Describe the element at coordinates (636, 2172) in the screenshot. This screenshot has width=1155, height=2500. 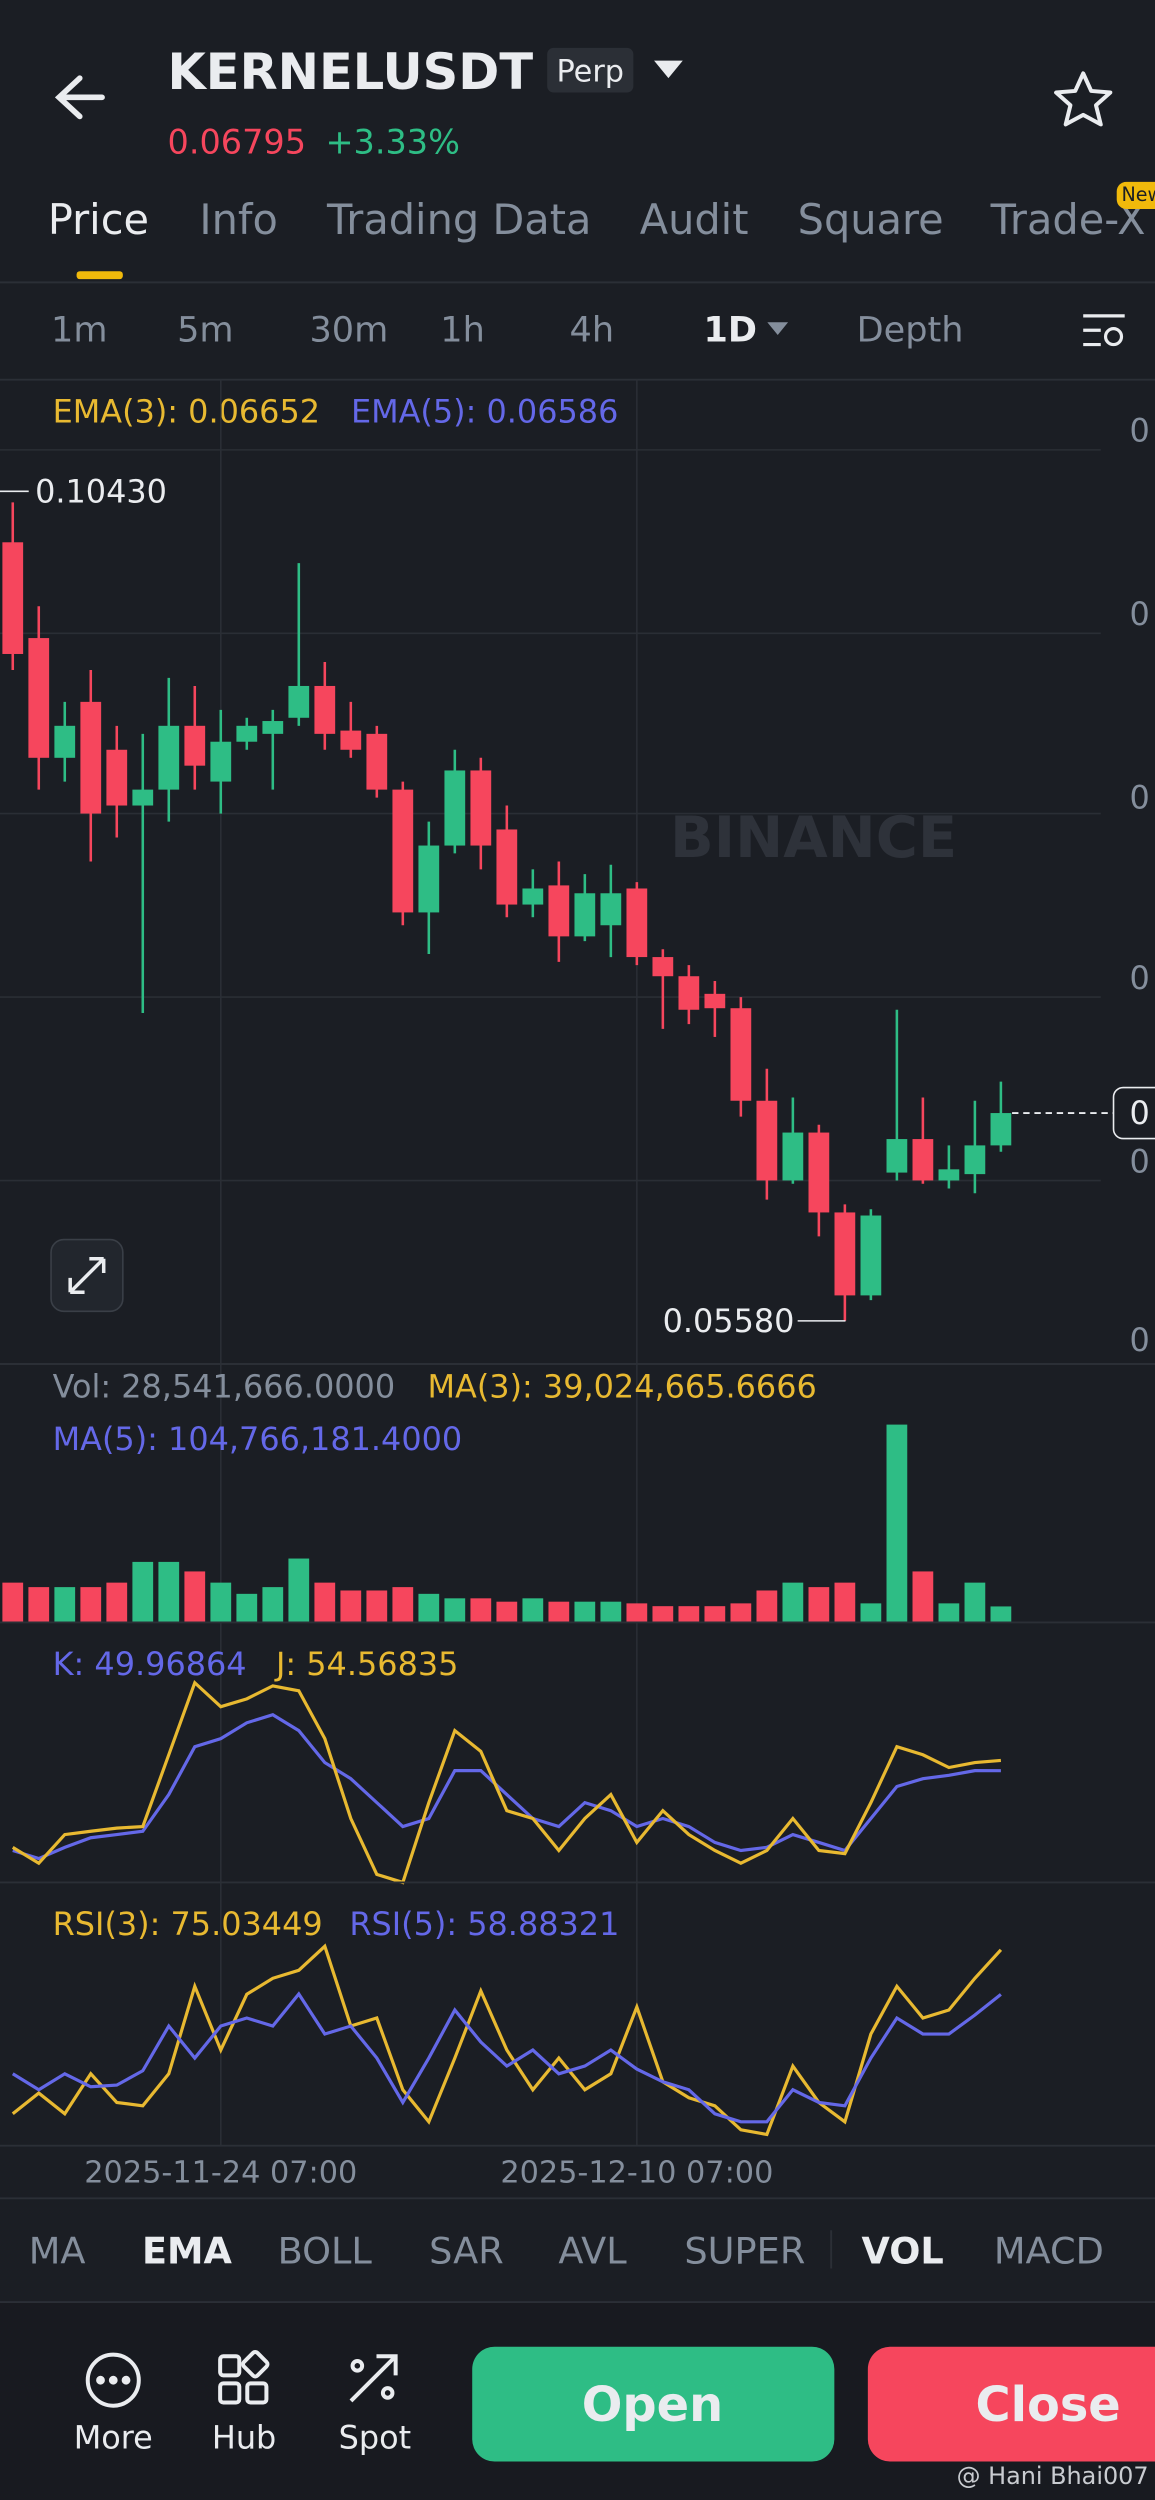
I see `x-tick-label: 2025-12-10 07:00` at that location.